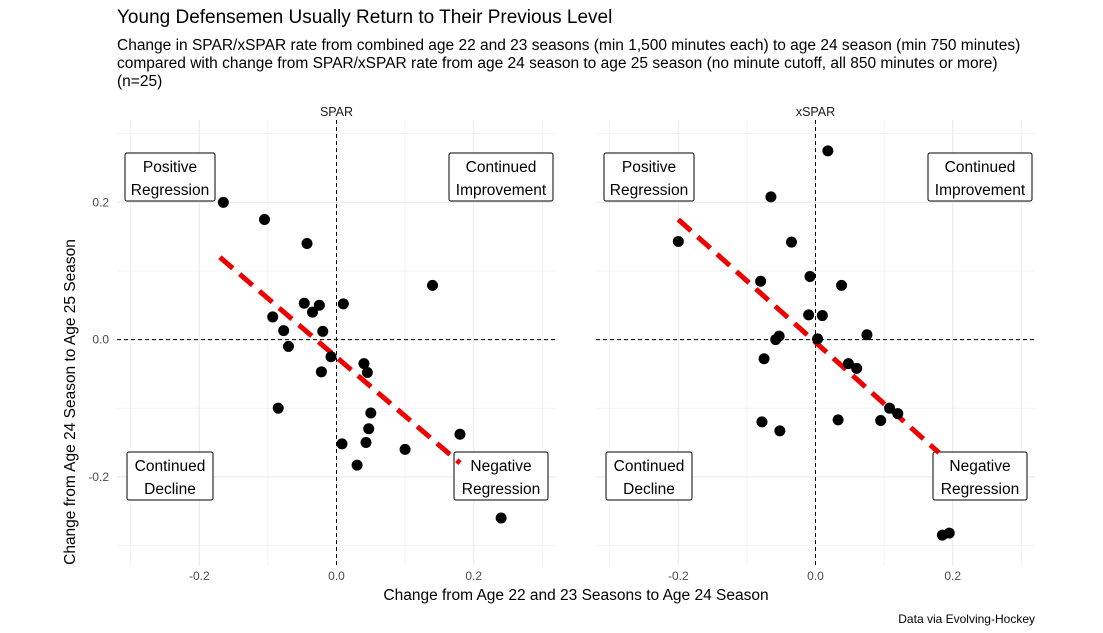  Describe the element at coordinates (815, 112) in the screenshot. I see `panel-strip-label: xSPAR` at that location.